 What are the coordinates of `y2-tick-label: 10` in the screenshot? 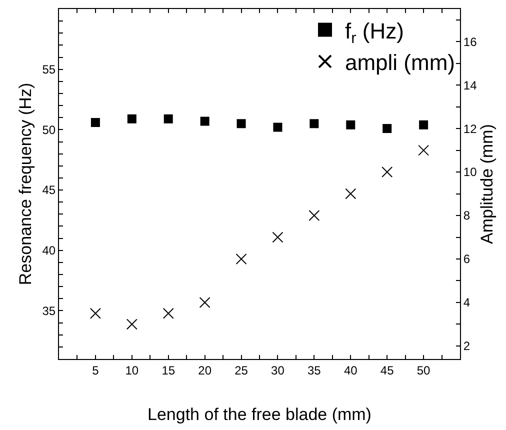 It's located at (470, 172).